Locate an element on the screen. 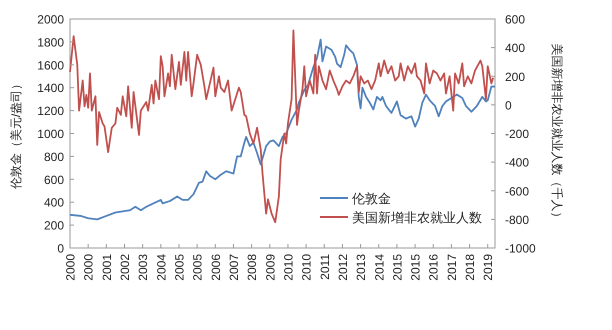  y2-axis-title: 美国新增非农业就业人数（千人） is located at coordinates (557, 134).